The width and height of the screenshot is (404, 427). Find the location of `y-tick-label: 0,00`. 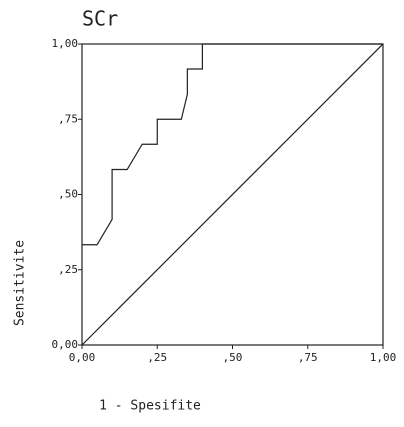

y-tick-label: 0,00 is located at coordinates (65, 344).